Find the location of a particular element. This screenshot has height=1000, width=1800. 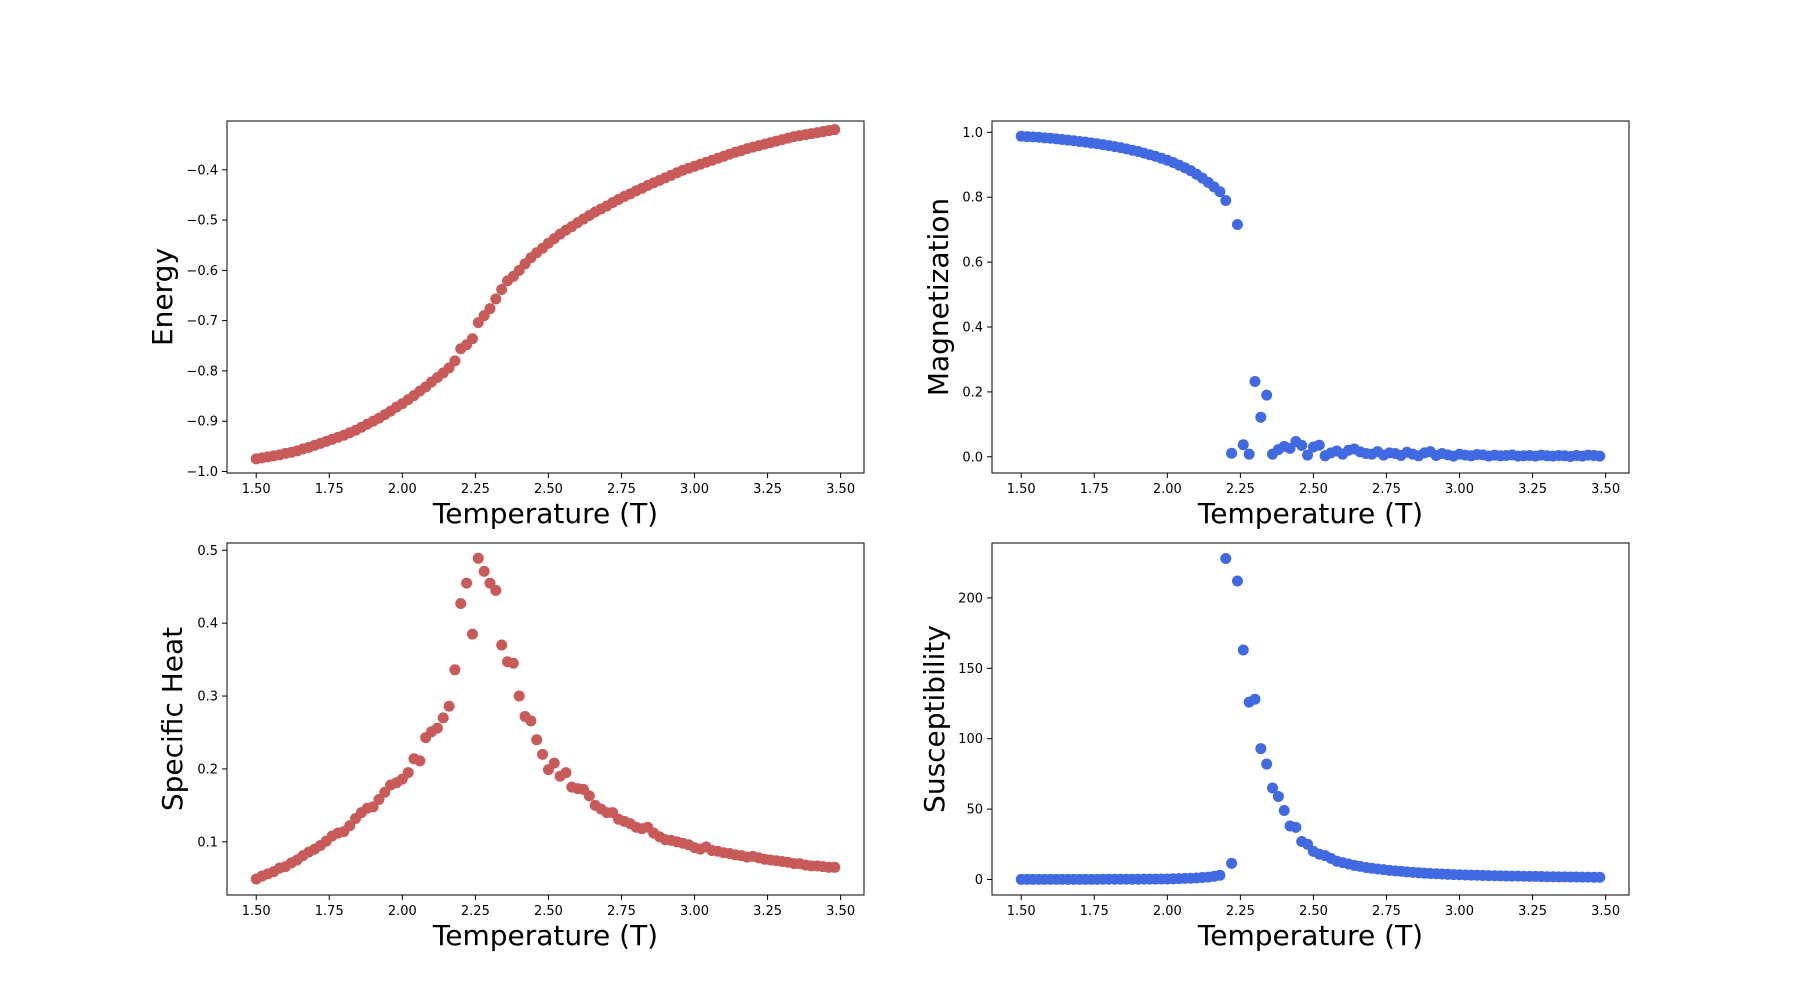

energy-y-tick-label: −1.0 is located at coordinates (202, 472).